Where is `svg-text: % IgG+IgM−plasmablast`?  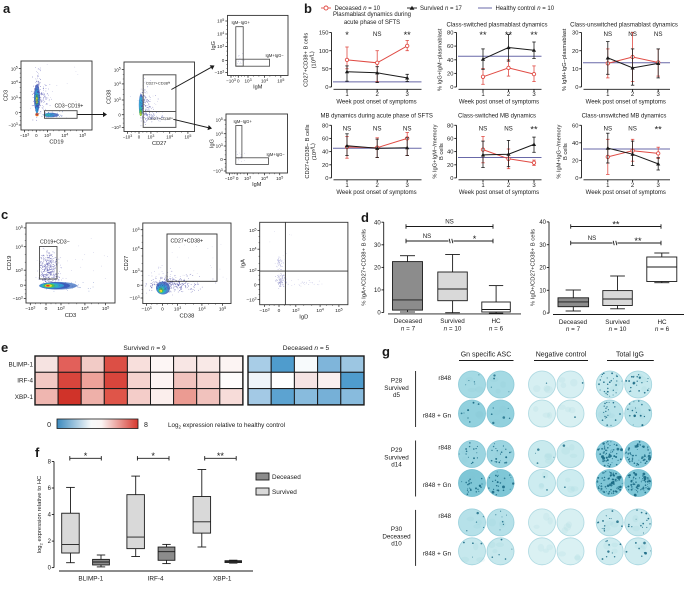 svg-text: % IgG+IgM−plasmablast is located at coordinates (441, 59).